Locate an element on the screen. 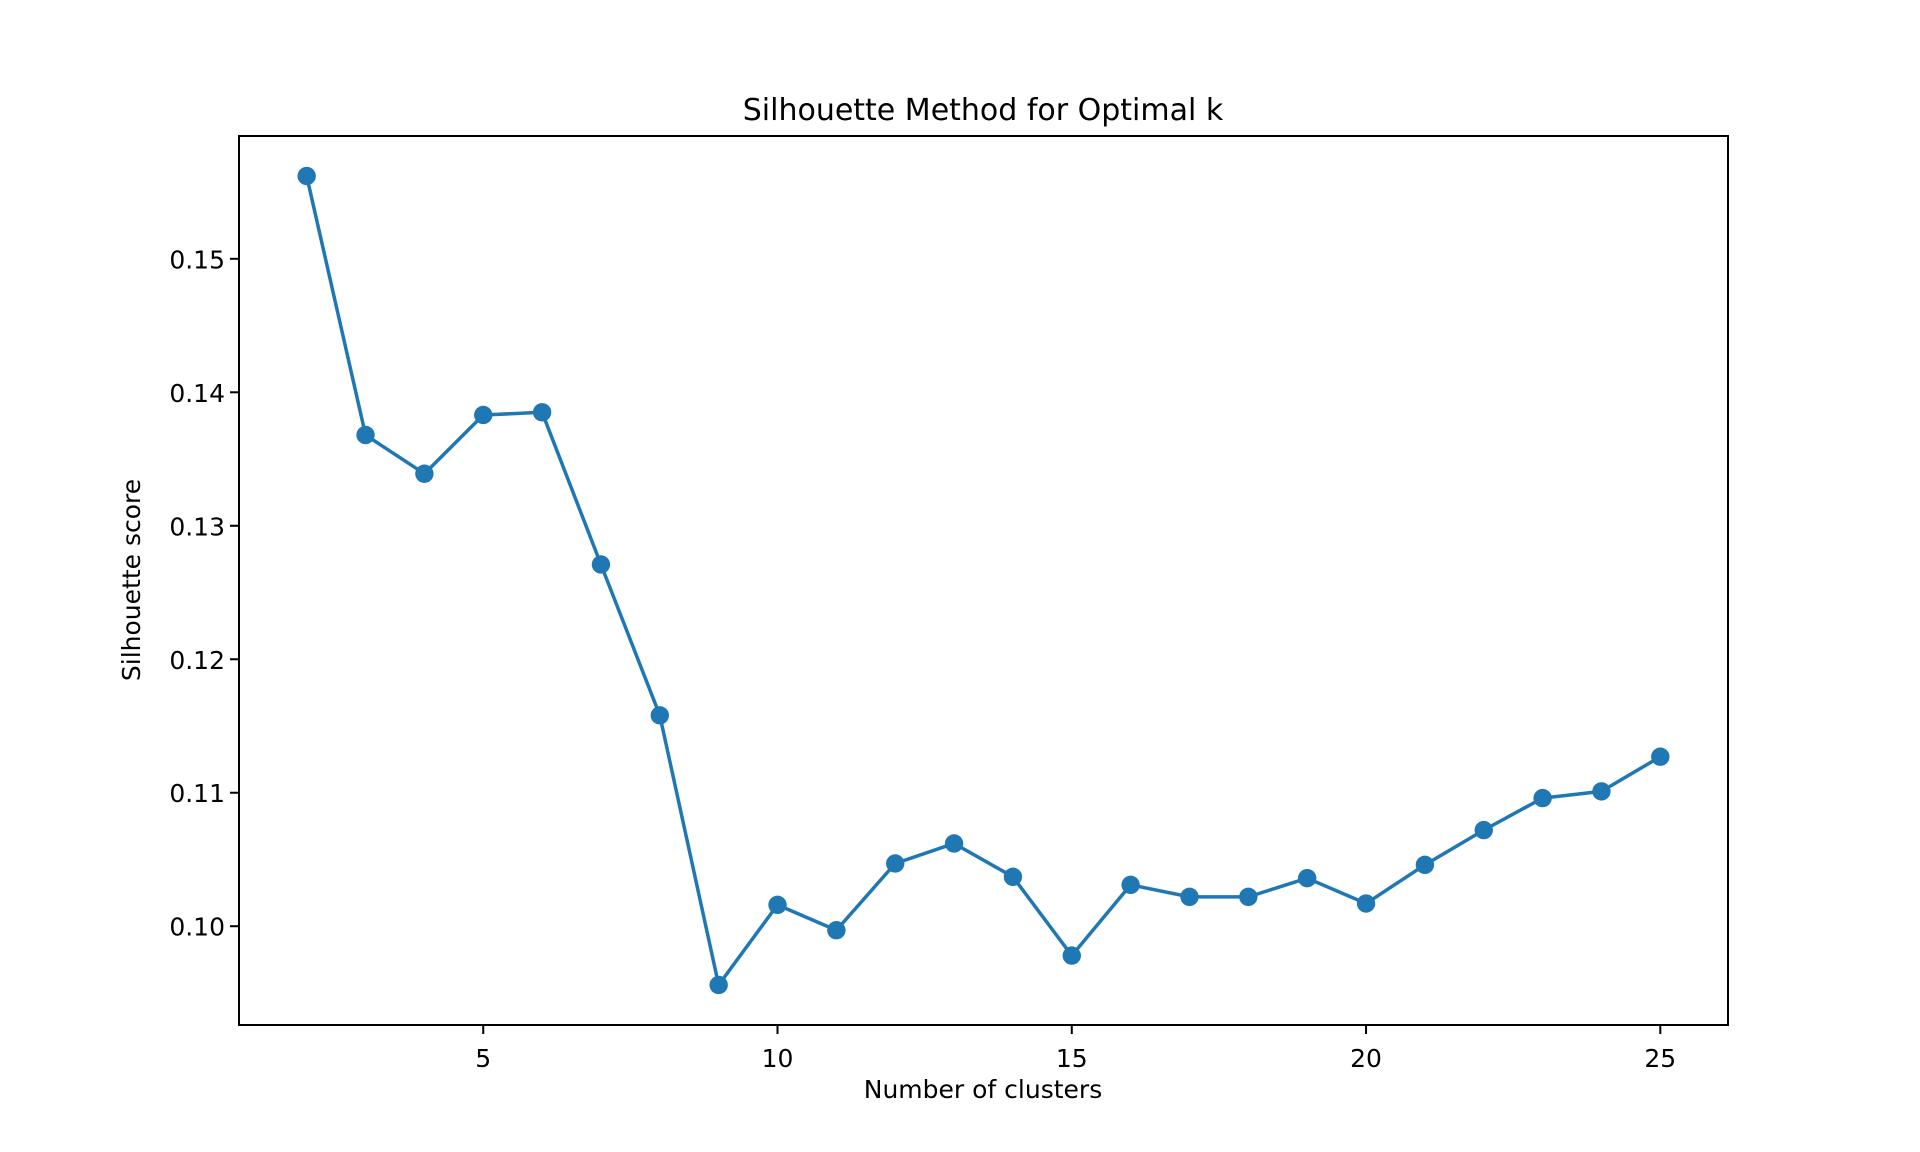 This screenshot has width=1920, height=1152. x-tick-label: 25 is located at coordinates (1660, 1058).